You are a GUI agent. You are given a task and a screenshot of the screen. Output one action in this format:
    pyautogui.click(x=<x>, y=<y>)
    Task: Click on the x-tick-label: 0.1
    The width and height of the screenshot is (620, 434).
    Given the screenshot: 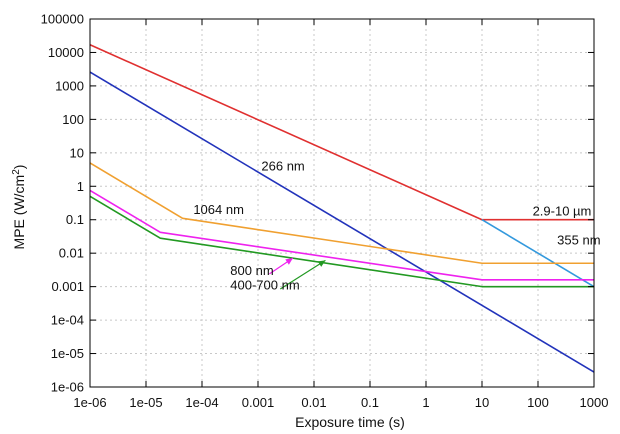 What is the action you would take?
    pyautogui.click(x=370, y=402)
    